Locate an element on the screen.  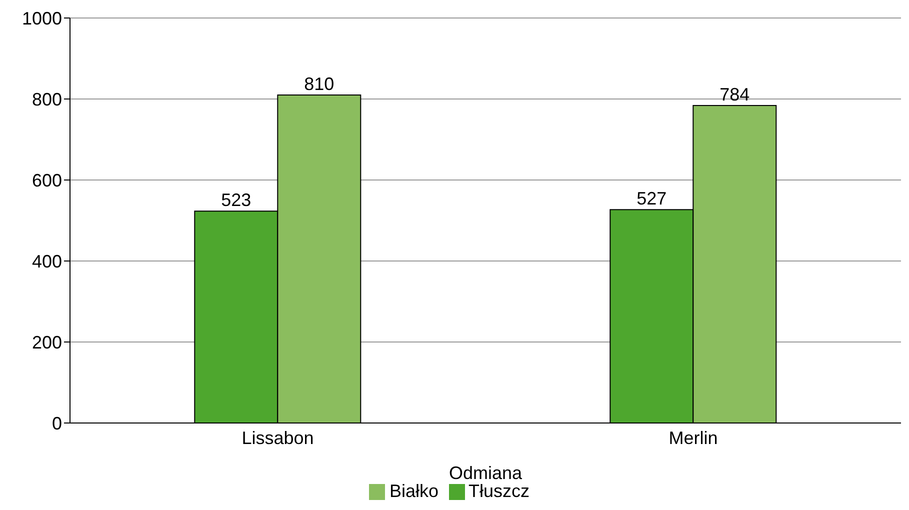
y-tick-label: 600 is located at coordinates (47, 180).